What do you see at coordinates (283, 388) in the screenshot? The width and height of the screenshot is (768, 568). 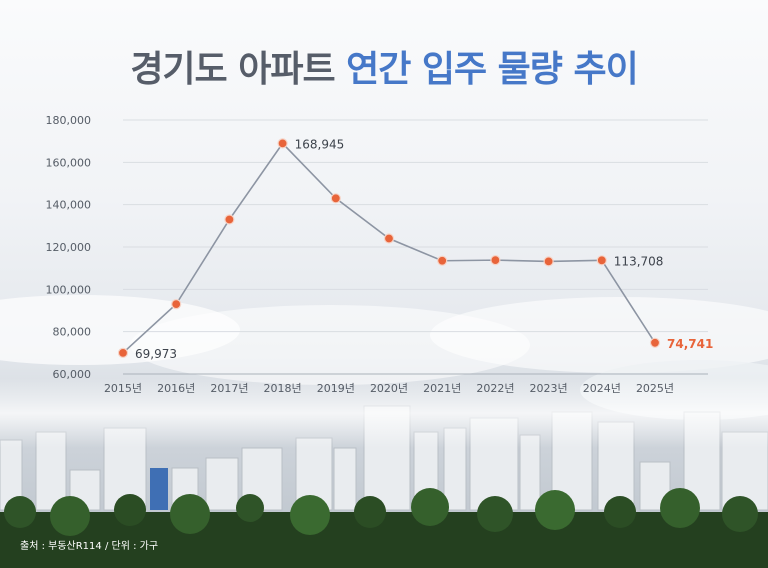 I see `x-tick-label: 2018년` at bounding box center [283, 388].